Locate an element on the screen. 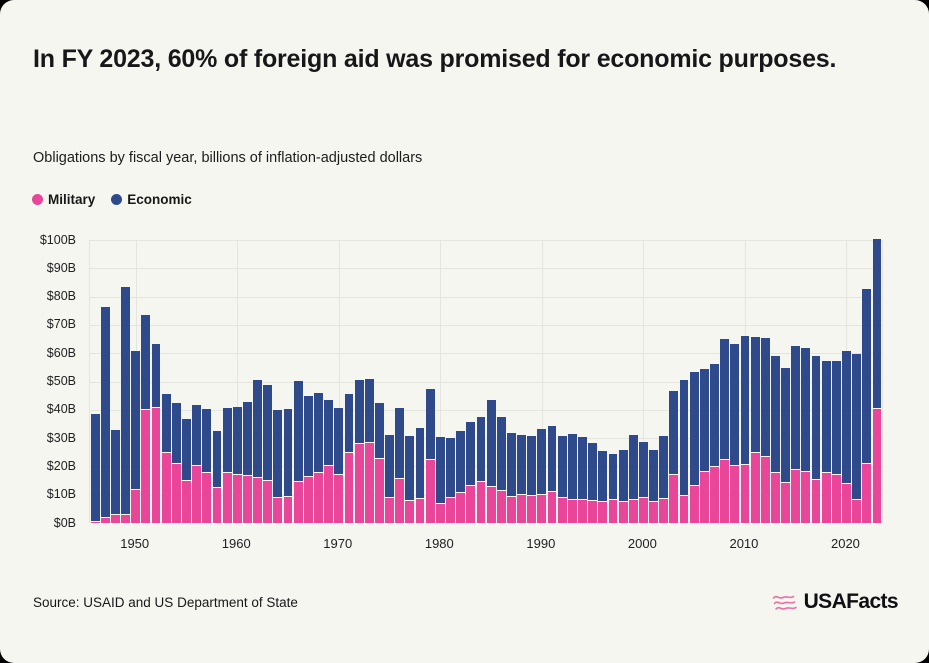  bar-1990-economic is located at coordinates (542, 462).